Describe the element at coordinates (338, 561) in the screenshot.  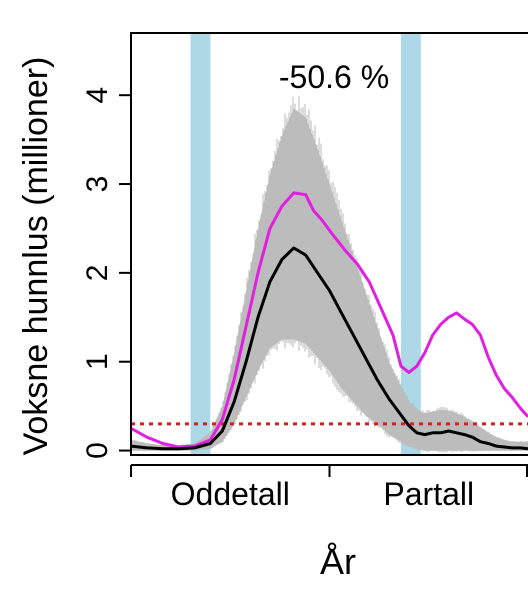
I see `x-axis-title: År` at that location.